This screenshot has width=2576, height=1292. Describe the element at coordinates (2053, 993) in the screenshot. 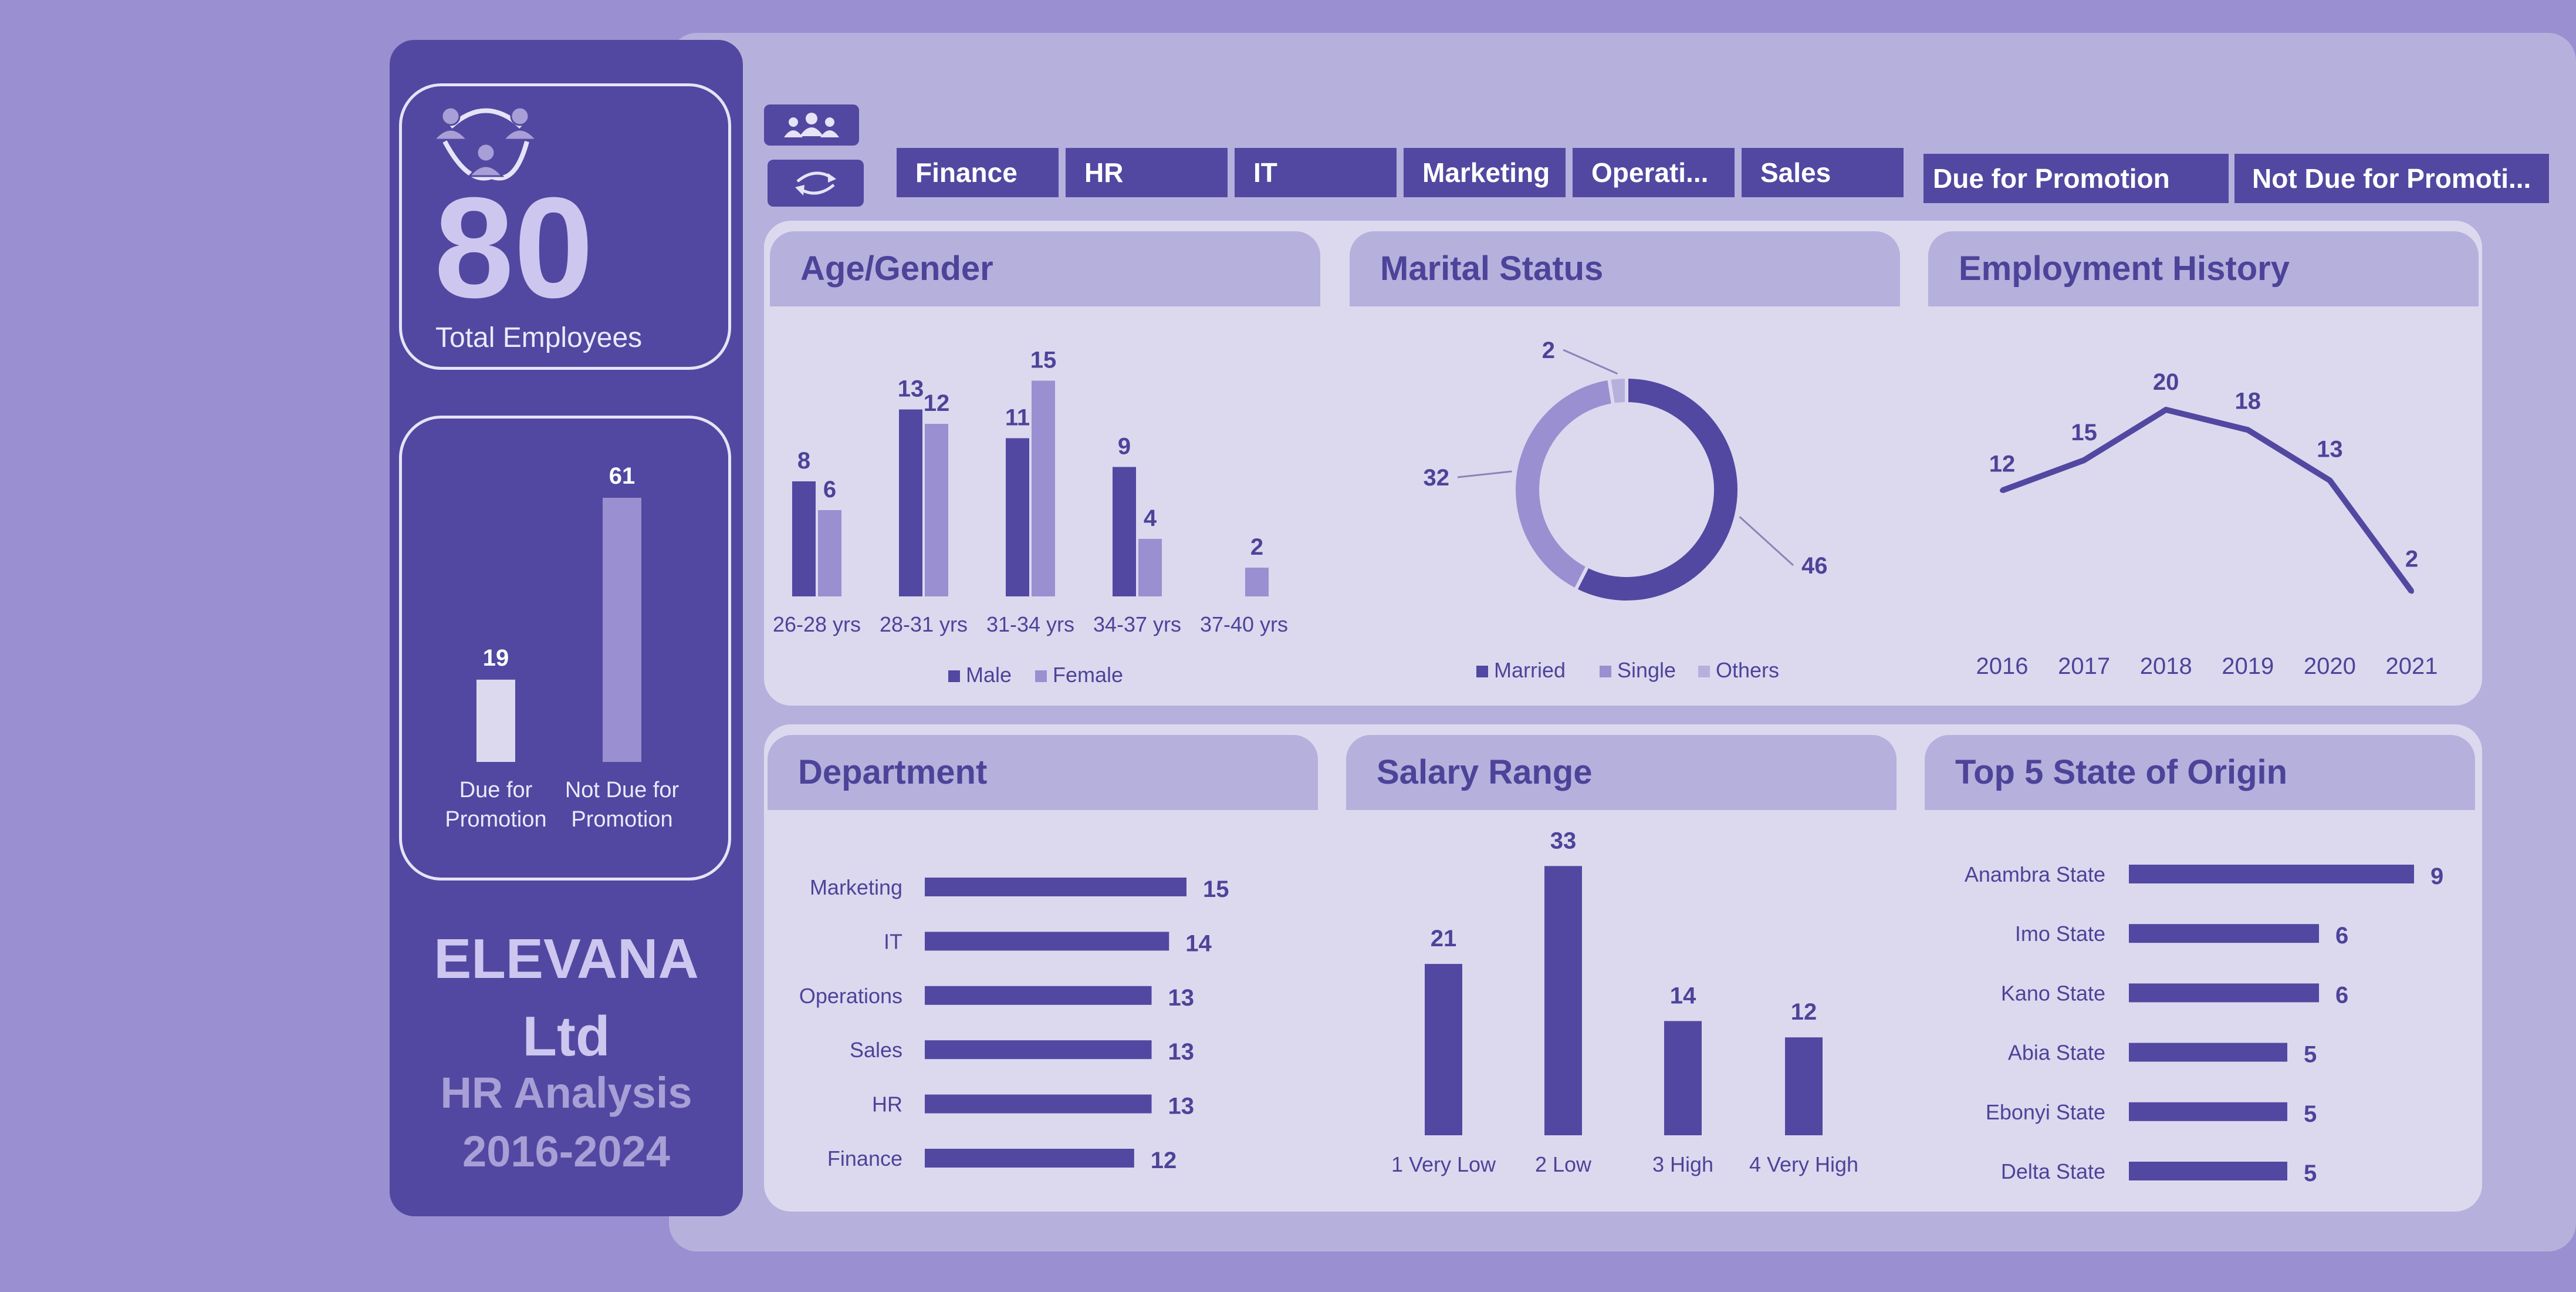

I see `states-category-label: Kano State` at that location.